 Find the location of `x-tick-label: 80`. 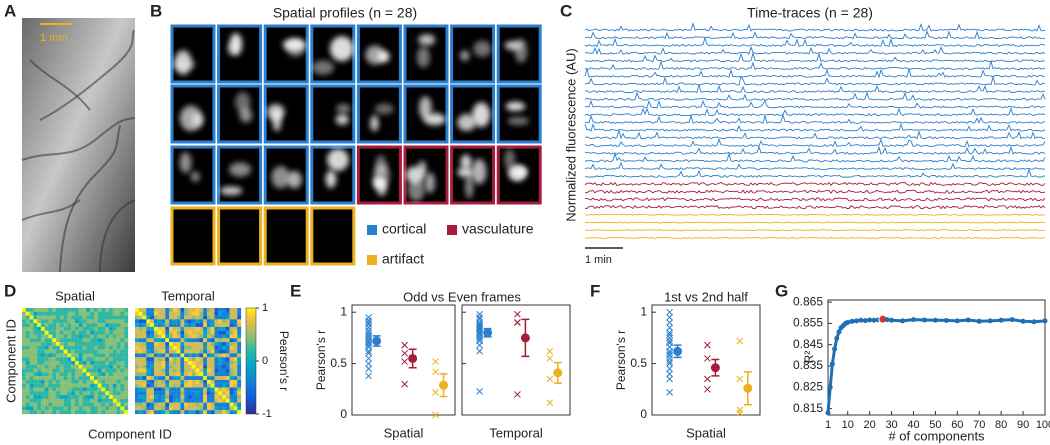

x-tick-label: 80 is located at coordinates (1001, 425).